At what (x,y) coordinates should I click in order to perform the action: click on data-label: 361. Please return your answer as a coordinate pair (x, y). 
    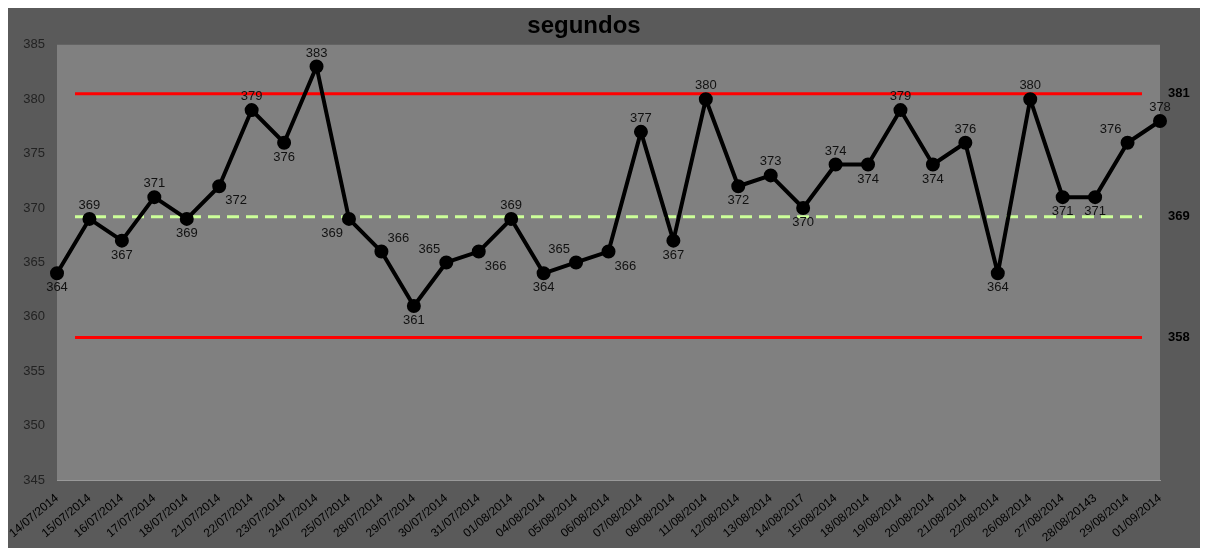
    Looking at the image, I should click on (414, 320).